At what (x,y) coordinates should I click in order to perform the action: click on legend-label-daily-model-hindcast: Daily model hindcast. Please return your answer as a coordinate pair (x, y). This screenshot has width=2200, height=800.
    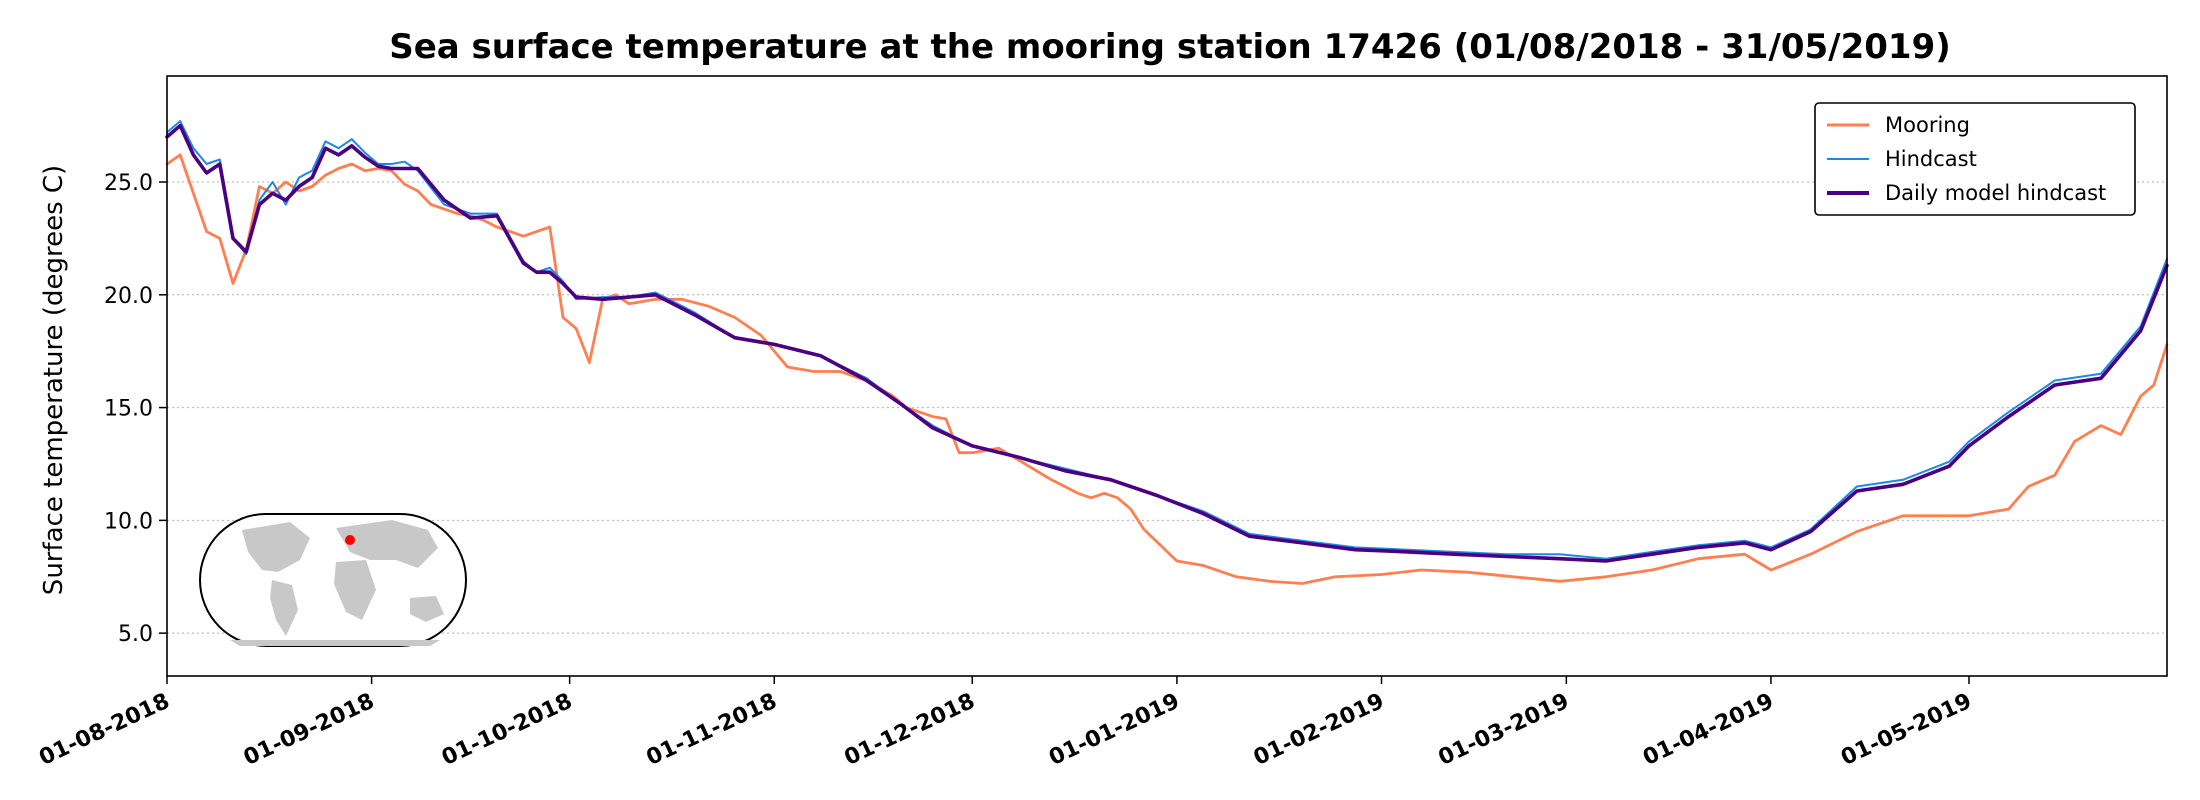
    Looking at the image, I should click on (1995, 193).